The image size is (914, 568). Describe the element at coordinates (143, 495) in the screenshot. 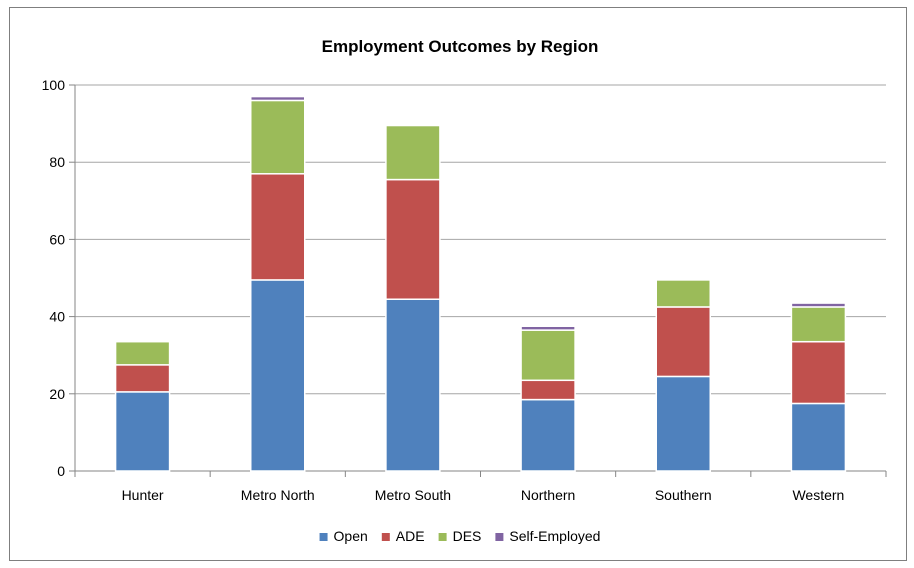

I see `x-tick-label: Hunter` at that location.